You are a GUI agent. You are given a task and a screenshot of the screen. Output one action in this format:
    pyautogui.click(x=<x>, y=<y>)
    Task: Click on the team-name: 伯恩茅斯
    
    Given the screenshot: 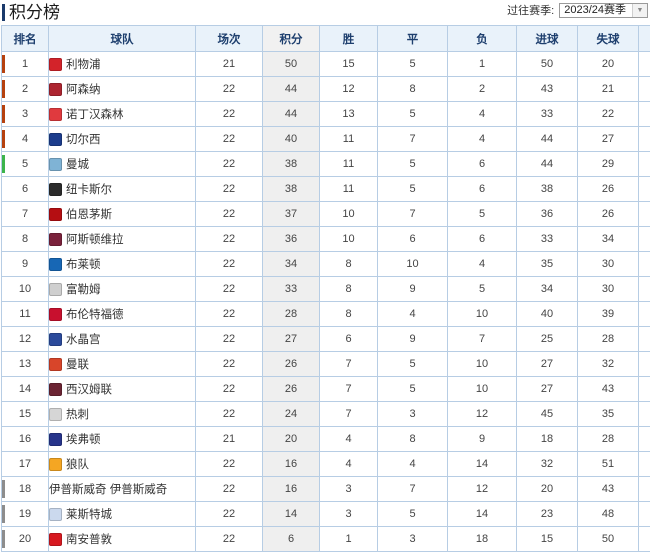 What is the action you would take?
    pyautogui.click(x=89, y=214)
    